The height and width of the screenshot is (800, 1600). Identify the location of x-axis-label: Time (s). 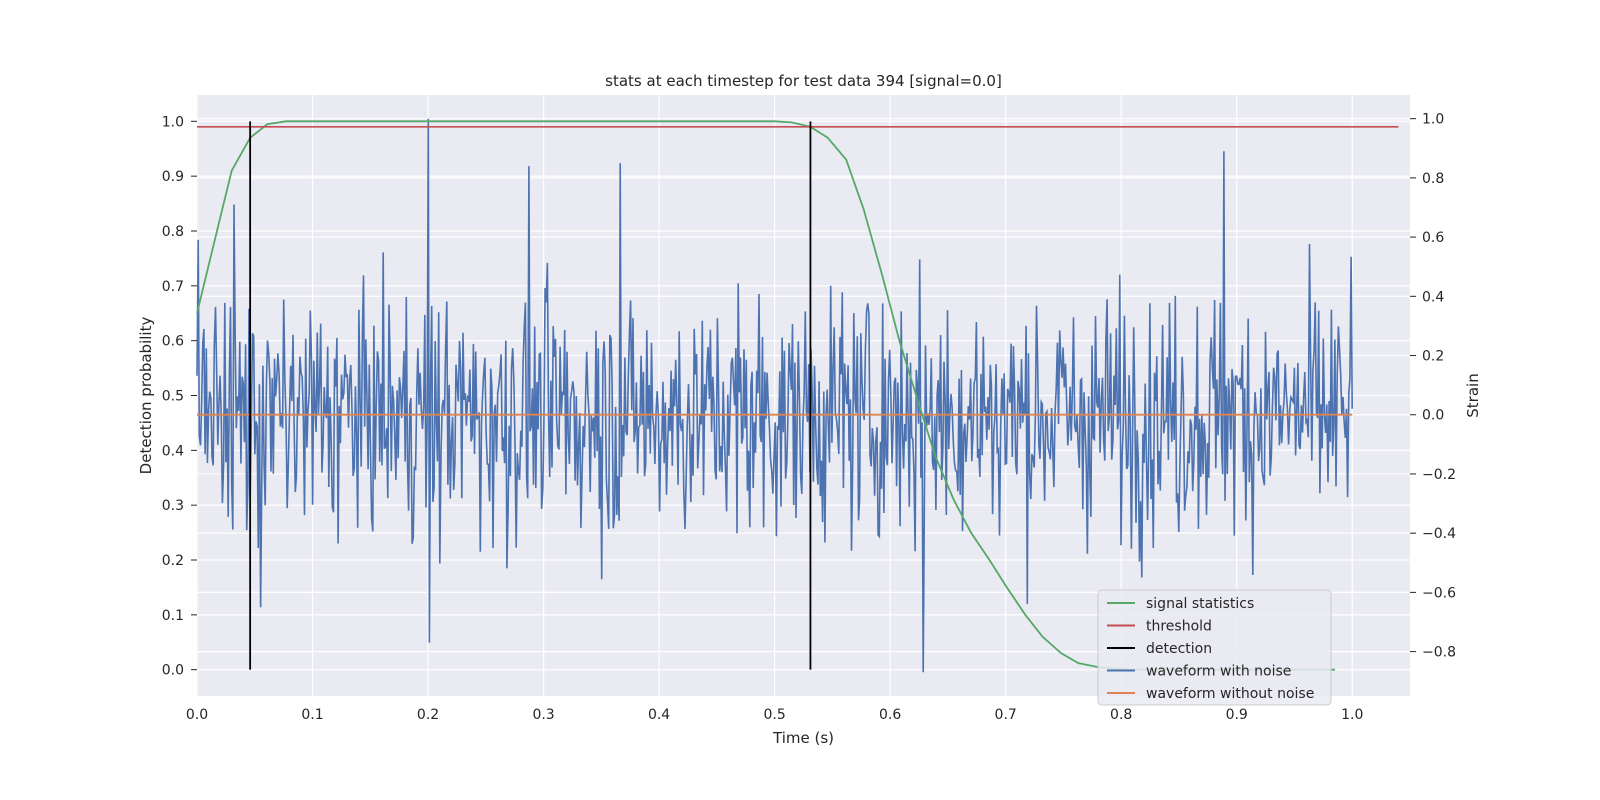
(803, 738).